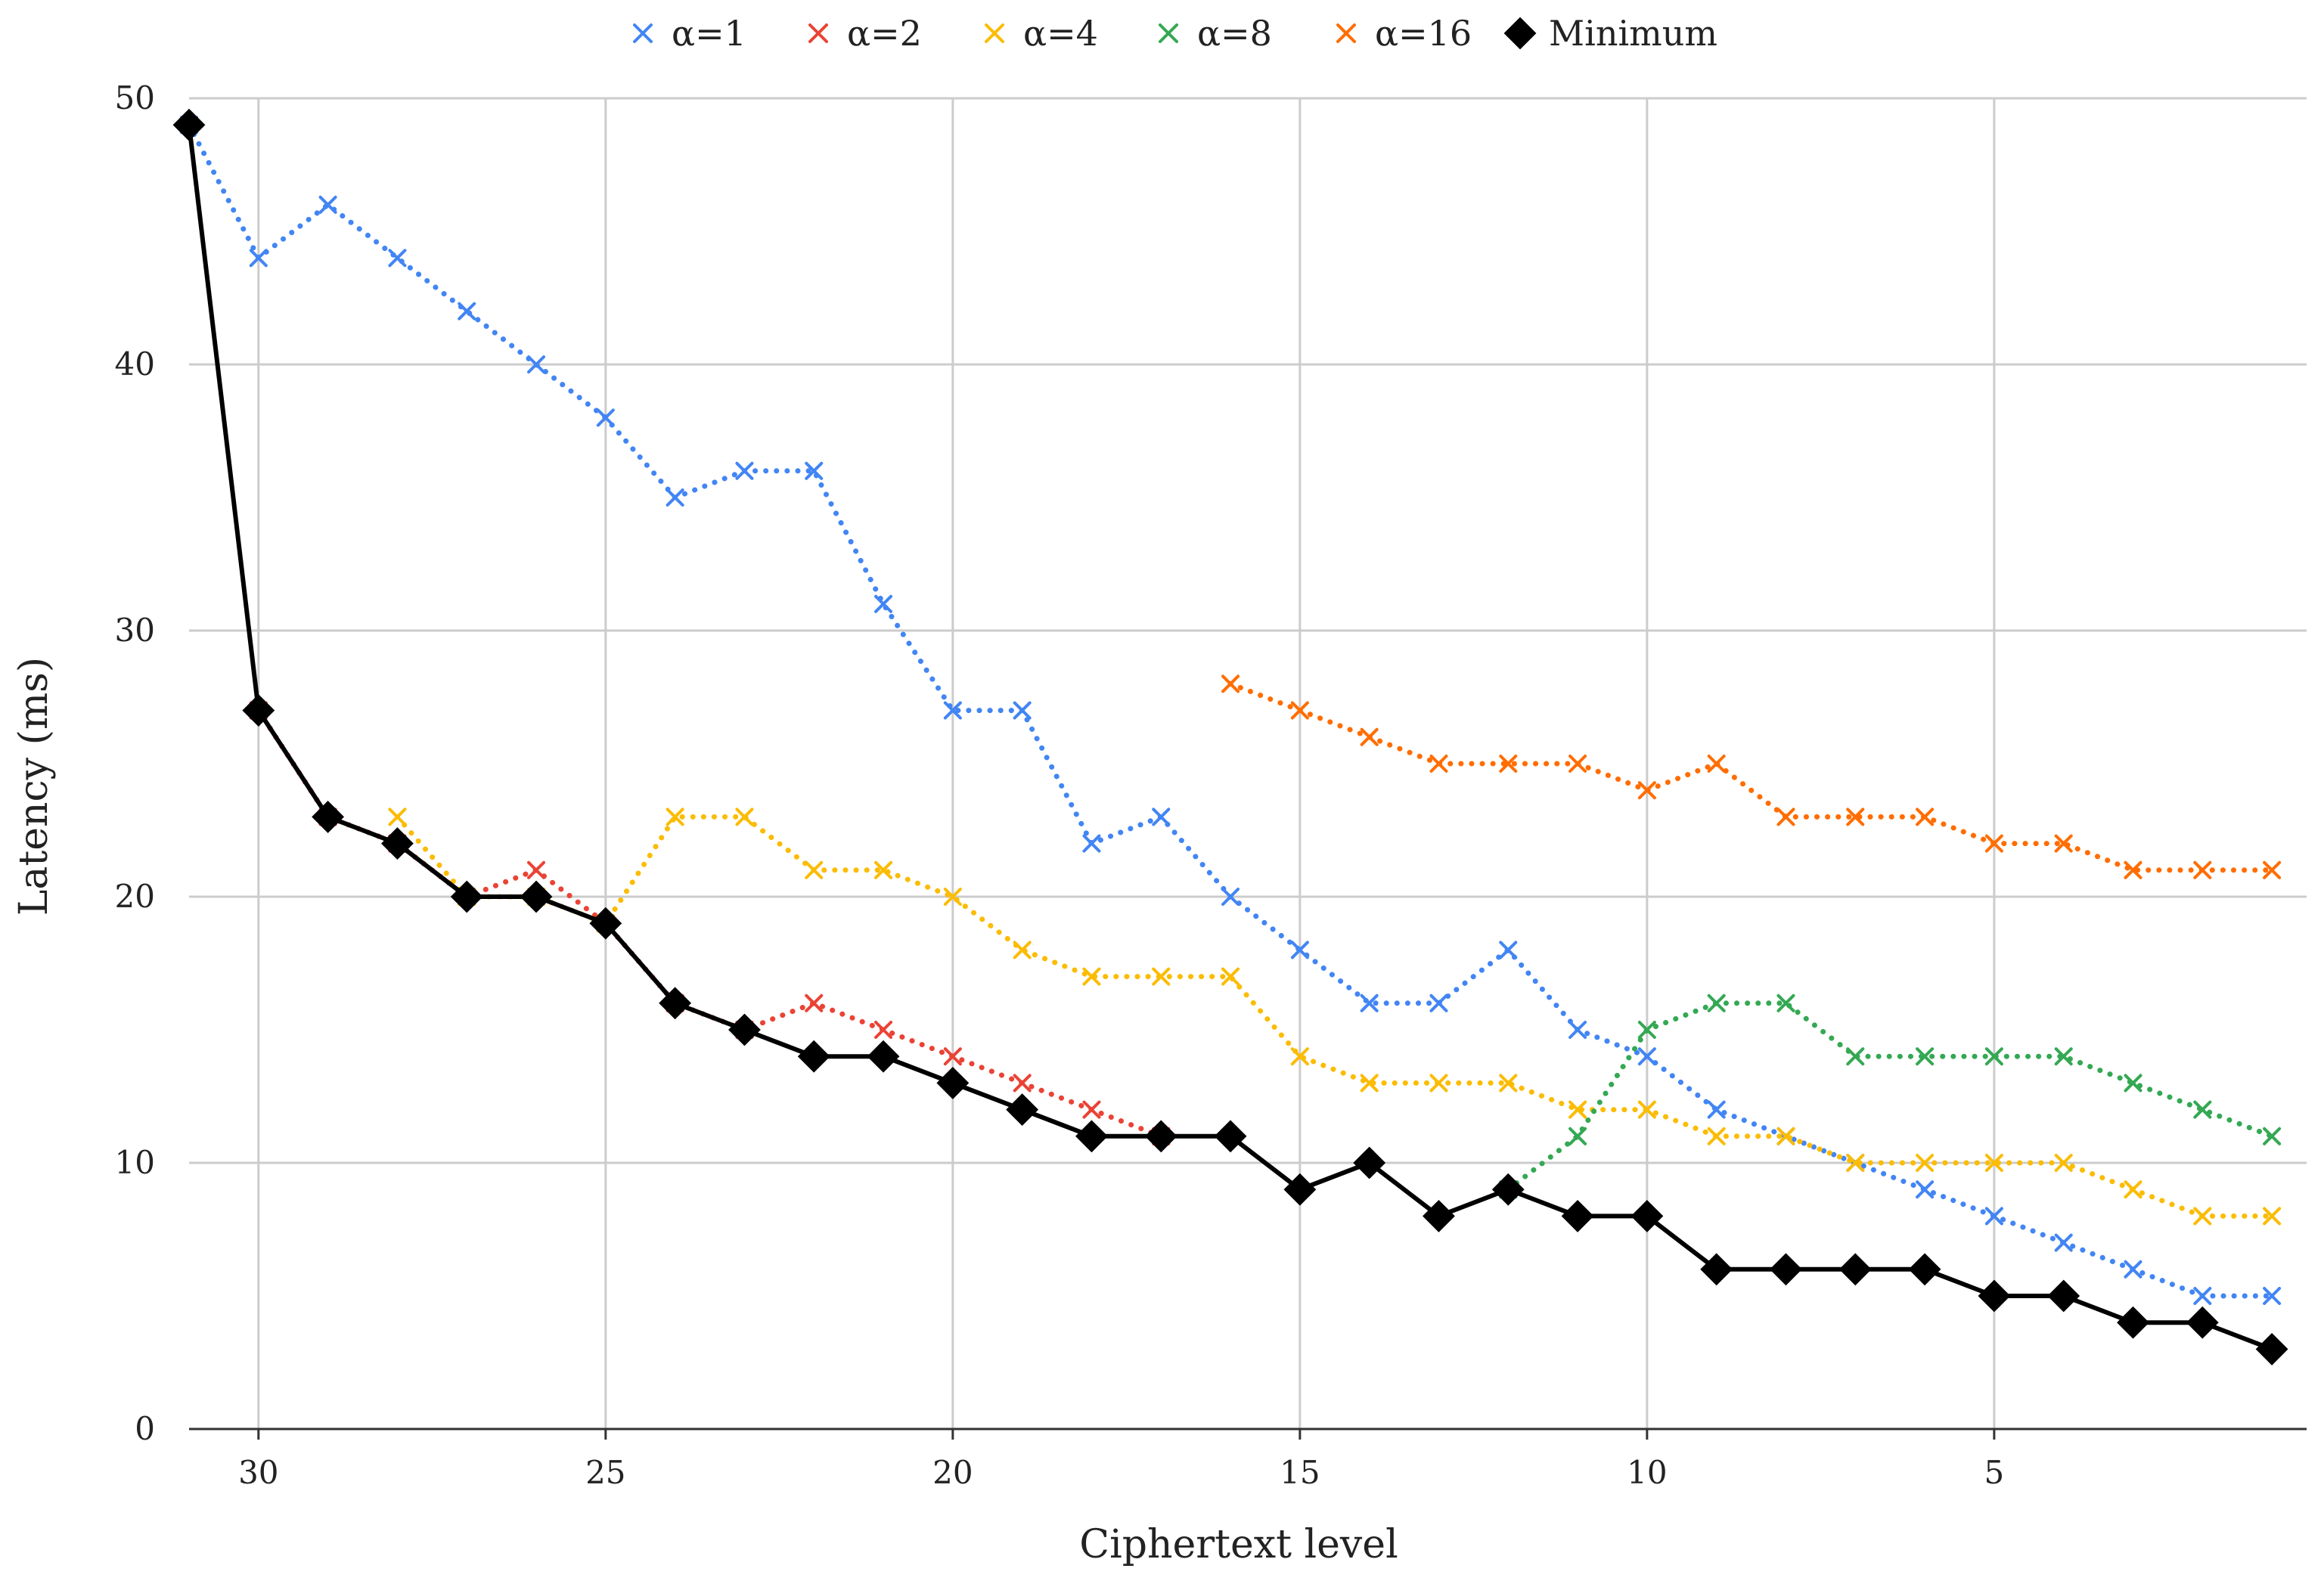 This screenshot has height=1584, width=2324. What do you see at coordinates (605, 1472) in the screenshot?
I see `x-tick-label: 25` at bounding box center [605, 1472].